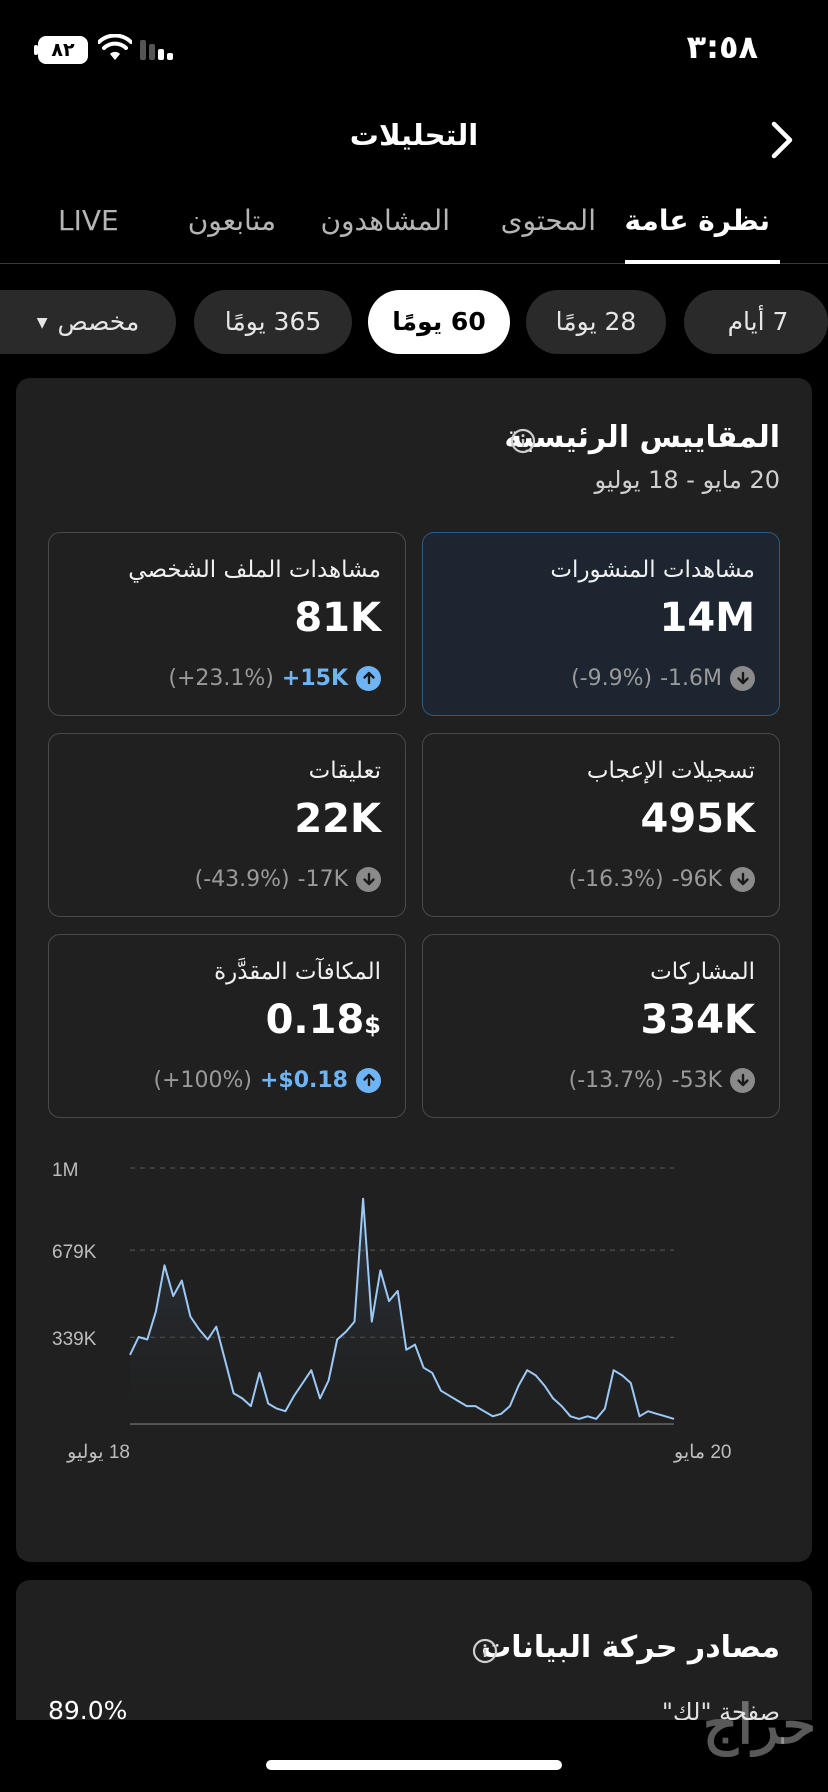 The height and width of the screenshot is (1792, 828). I want to click on metric-value-number: 14M, so click(707, 618).